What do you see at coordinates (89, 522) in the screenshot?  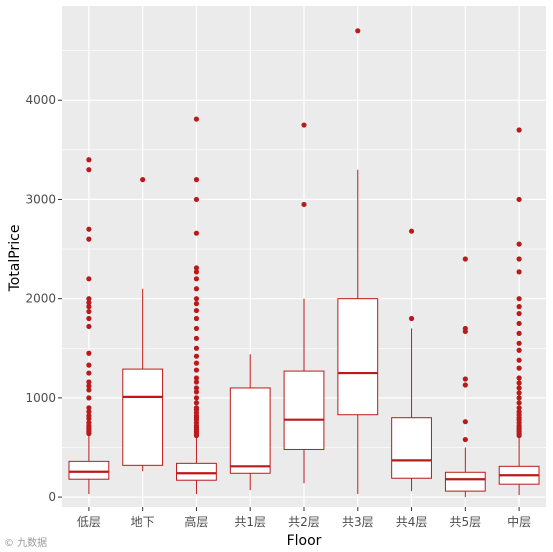 I see `x-tick-label: 低层` at bounding box center [89, 522].